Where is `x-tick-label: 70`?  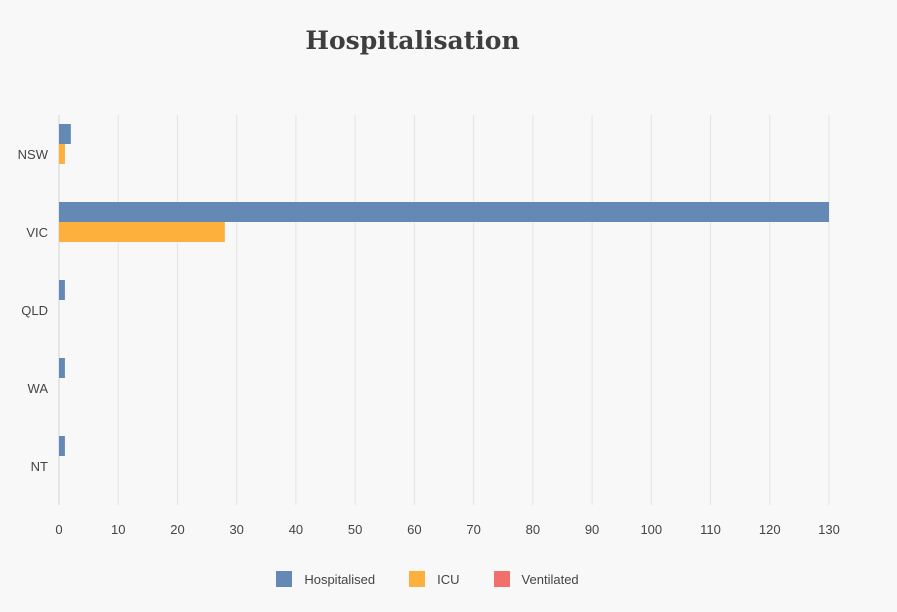 x-tick-label: 70 is located at coordinates (473, 529).